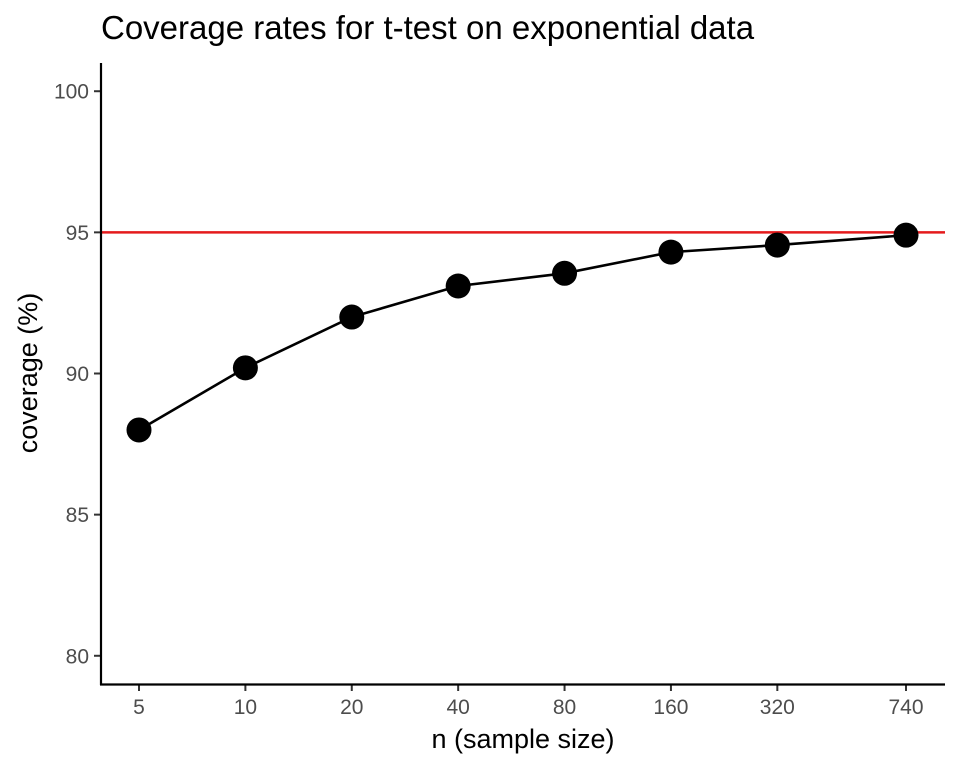 The height and width of the screenshot is (768, 960). What do you see at coordinates (77, 656) in the screenshot?
I see `y-tick-label: 80` at bounding box center [77, 656].